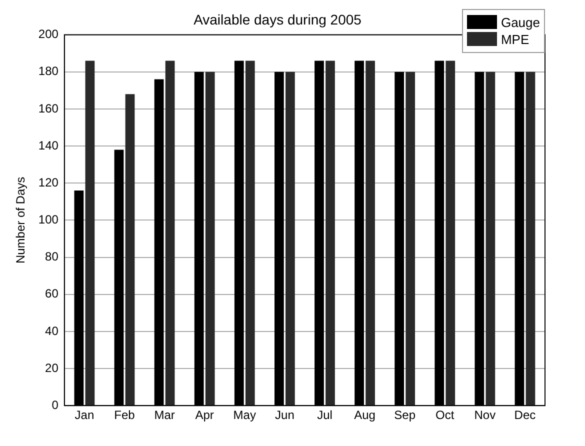 This screenshot has height=446, width=585. I want to click on x-tick-label: Aug, so click(365, 415).